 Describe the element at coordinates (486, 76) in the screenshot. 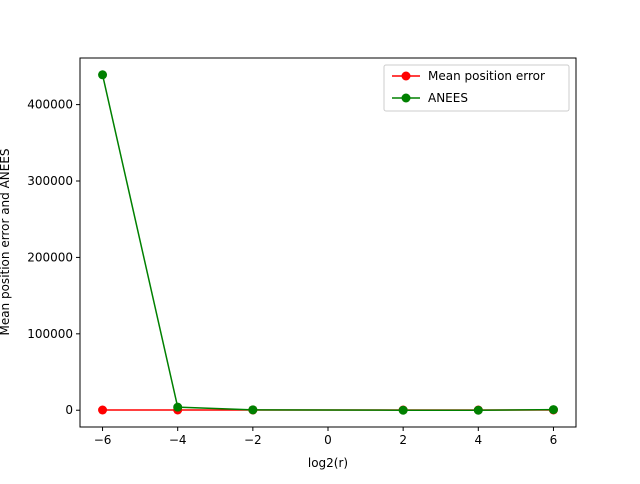

I see `legend-label: Mean position error` at that location.